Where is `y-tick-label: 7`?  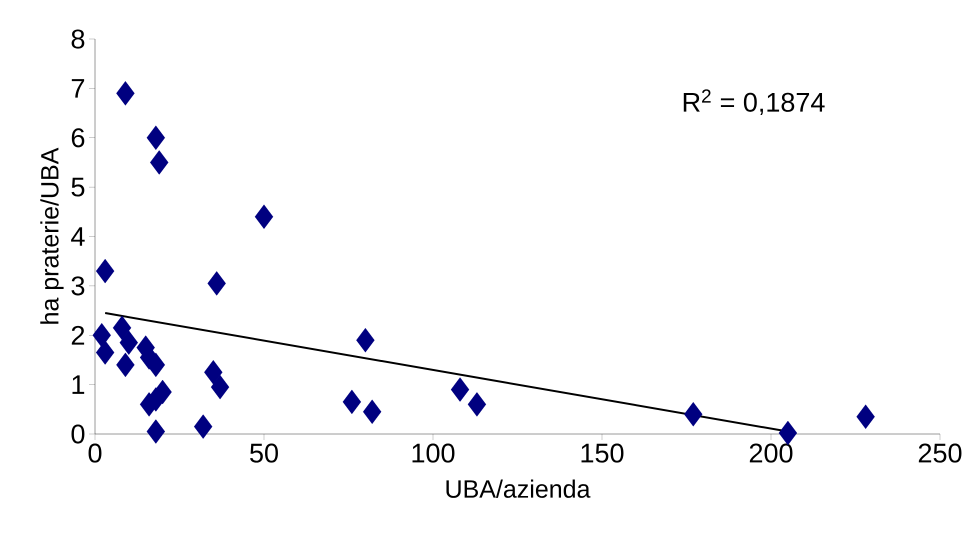
y-tick-label: 7 is located at coordinates (78, 88).